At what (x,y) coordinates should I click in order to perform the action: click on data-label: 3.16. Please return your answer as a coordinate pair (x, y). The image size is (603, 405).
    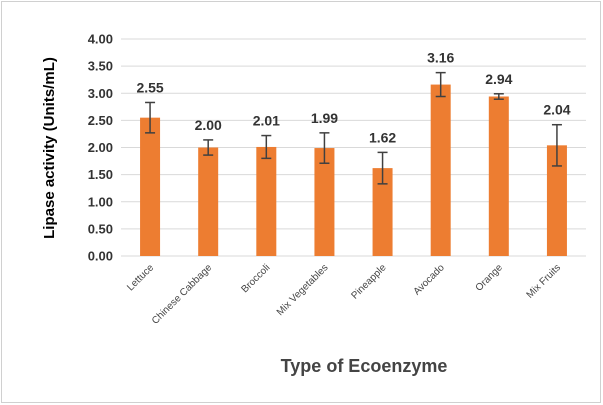
    Looking at the image, I should click on (440, 58).